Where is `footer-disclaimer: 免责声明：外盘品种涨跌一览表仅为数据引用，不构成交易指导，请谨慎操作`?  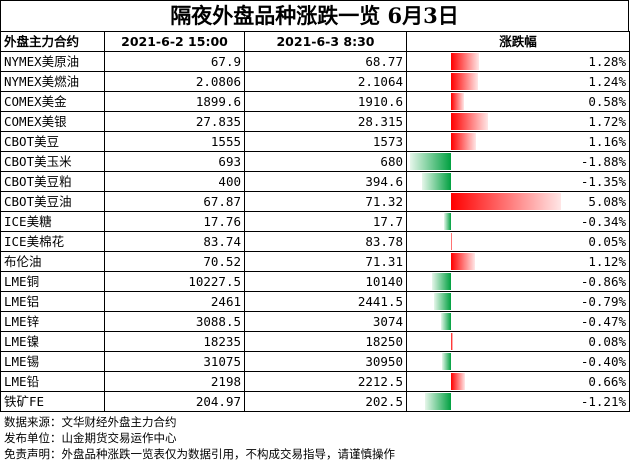
footer-disclaimer: 免责声明：外盘品种涨跌一览表仅为数据引用，不构成交易指导，请谨慎操作 is located at coordinates (199, 454).